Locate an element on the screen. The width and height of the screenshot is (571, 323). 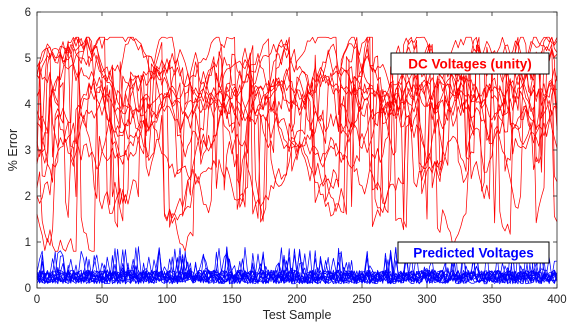
predicted-voltage-lines is located at coordinates (297, 265).